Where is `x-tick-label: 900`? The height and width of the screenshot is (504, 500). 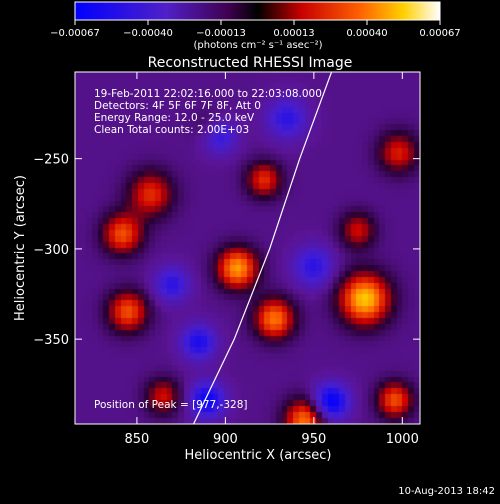
x-tick-label: 900 is located at coordinates (225, 439).